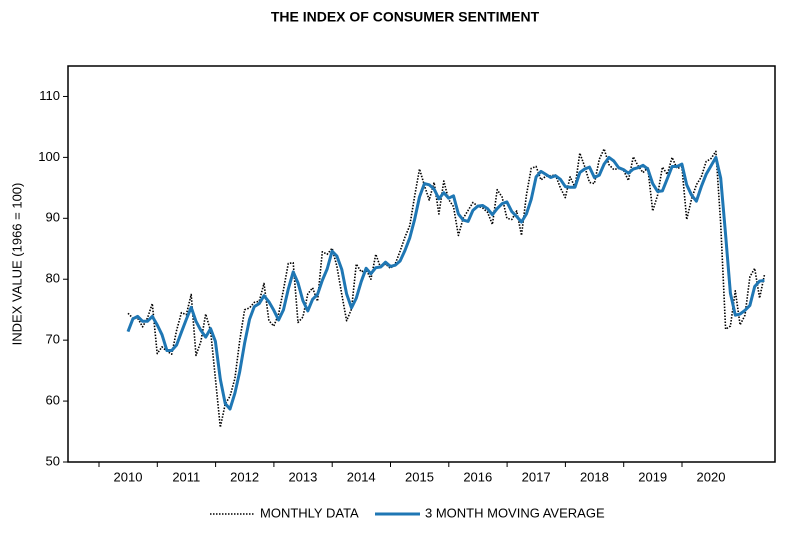  What do you see at coordinates (405, 17) in the screenshot?
I see `chart-title: THE INDEX OF CONSUMER SENTIMENT` at bounding box center [405, 17].